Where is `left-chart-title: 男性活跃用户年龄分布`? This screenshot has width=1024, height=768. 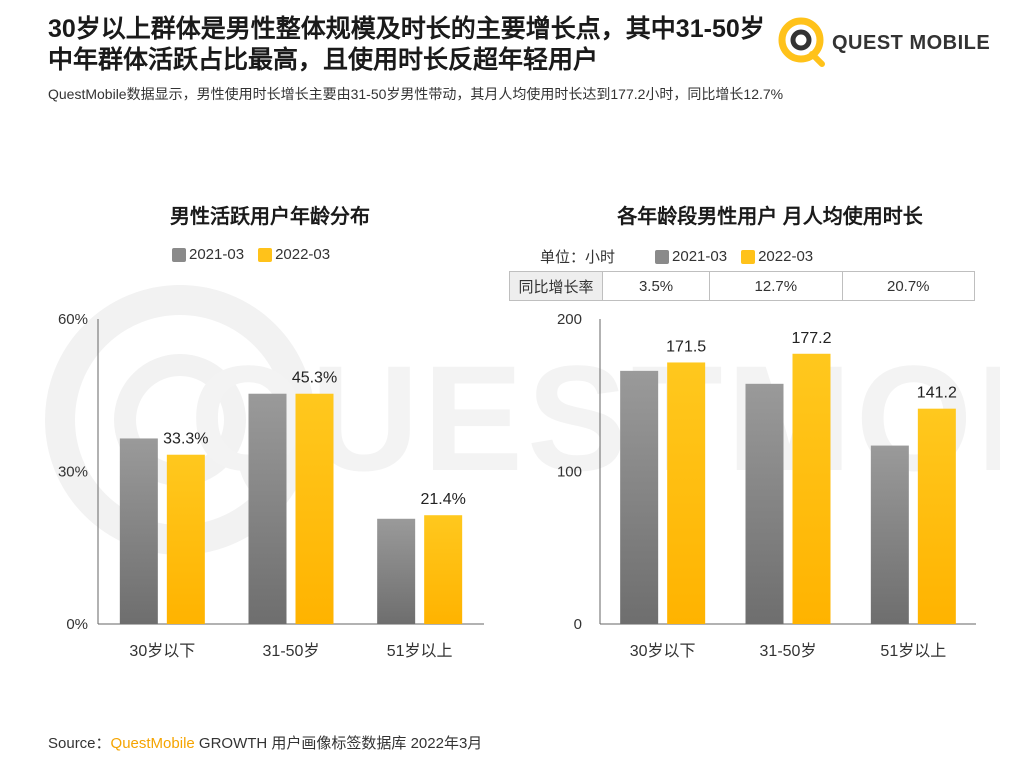
left-chart-title: 男性活跃用户年龄分布 is located at coordinates (270, 217).